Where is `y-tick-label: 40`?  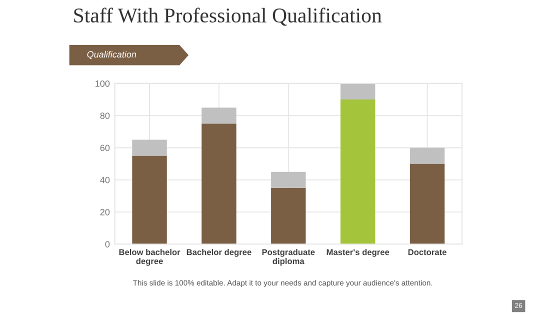 y-tick-label: 40 is located at coordinates (105, 180).